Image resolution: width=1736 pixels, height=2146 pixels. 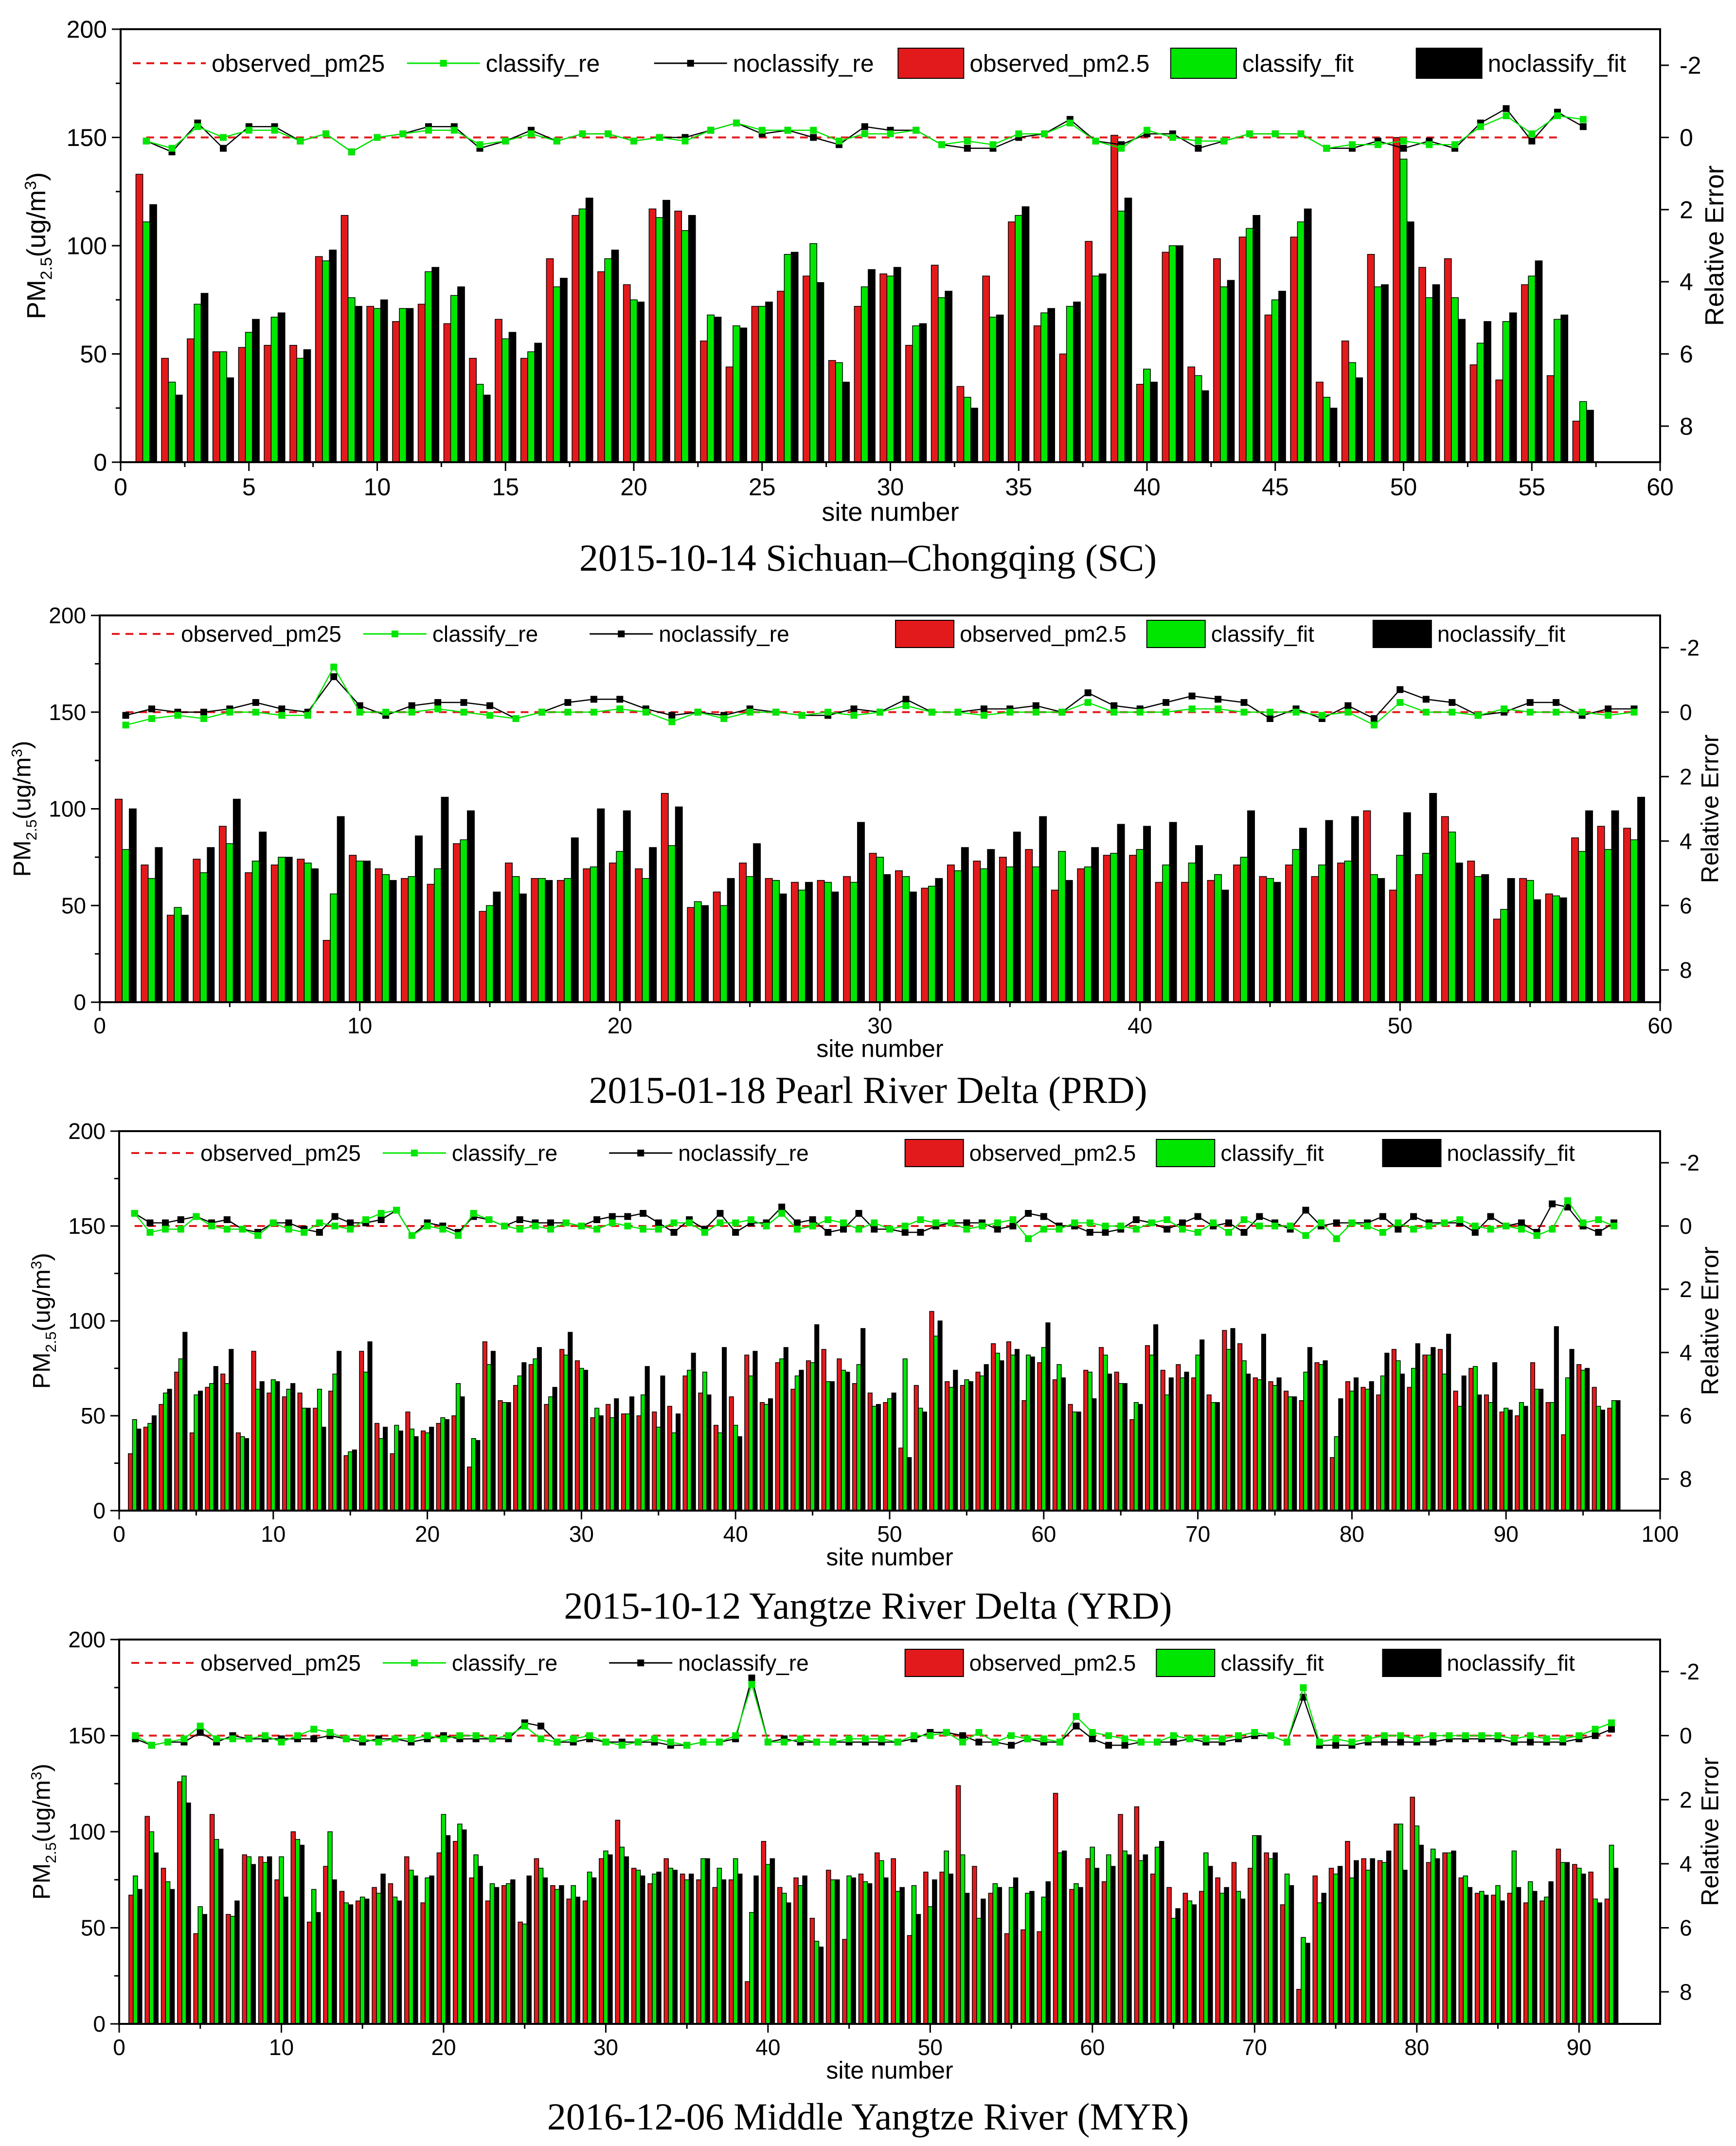 I want to click on y-tick-label: 0, so click(x=80, y=1003).